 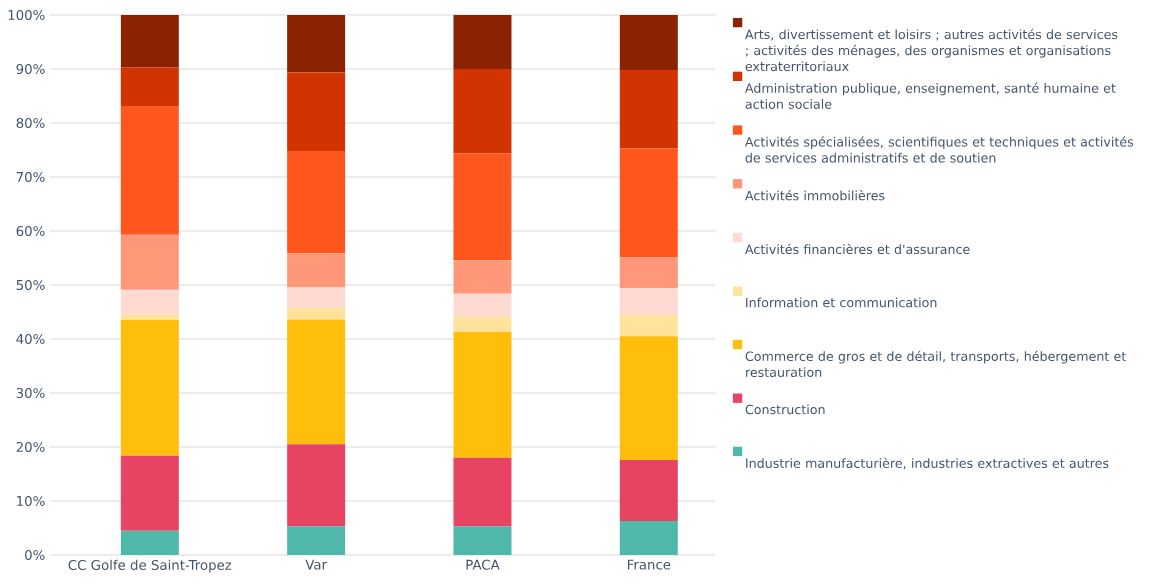 I want to click on legend-label: Activités immobilières, so click(x=815, y=195).